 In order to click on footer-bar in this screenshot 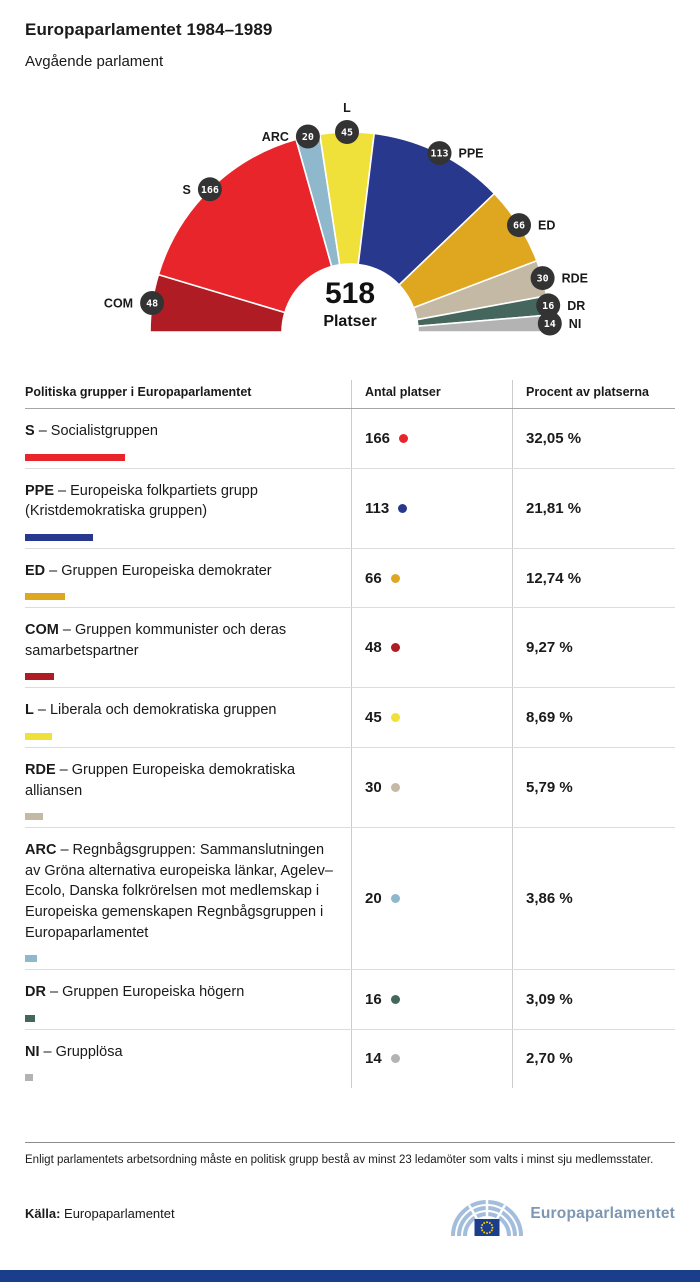, I will do `click(350, 1276)`.